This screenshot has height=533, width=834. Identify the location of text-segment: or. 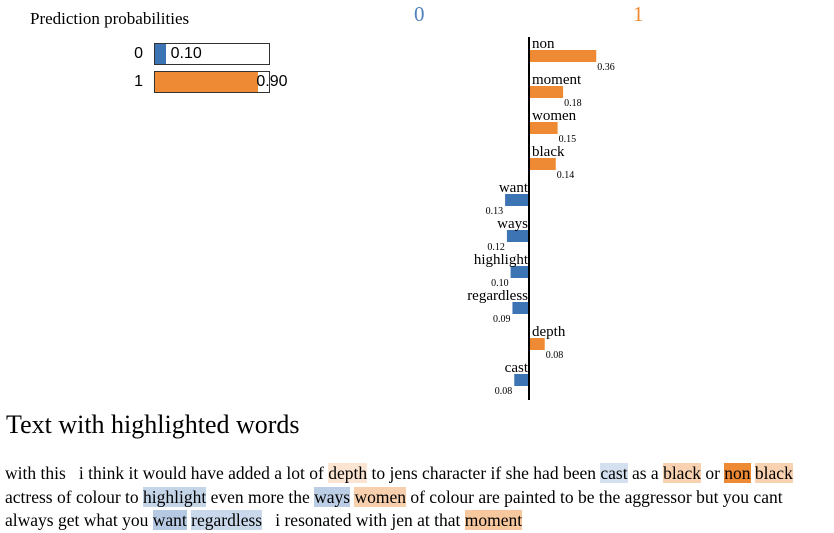
(712, 473).